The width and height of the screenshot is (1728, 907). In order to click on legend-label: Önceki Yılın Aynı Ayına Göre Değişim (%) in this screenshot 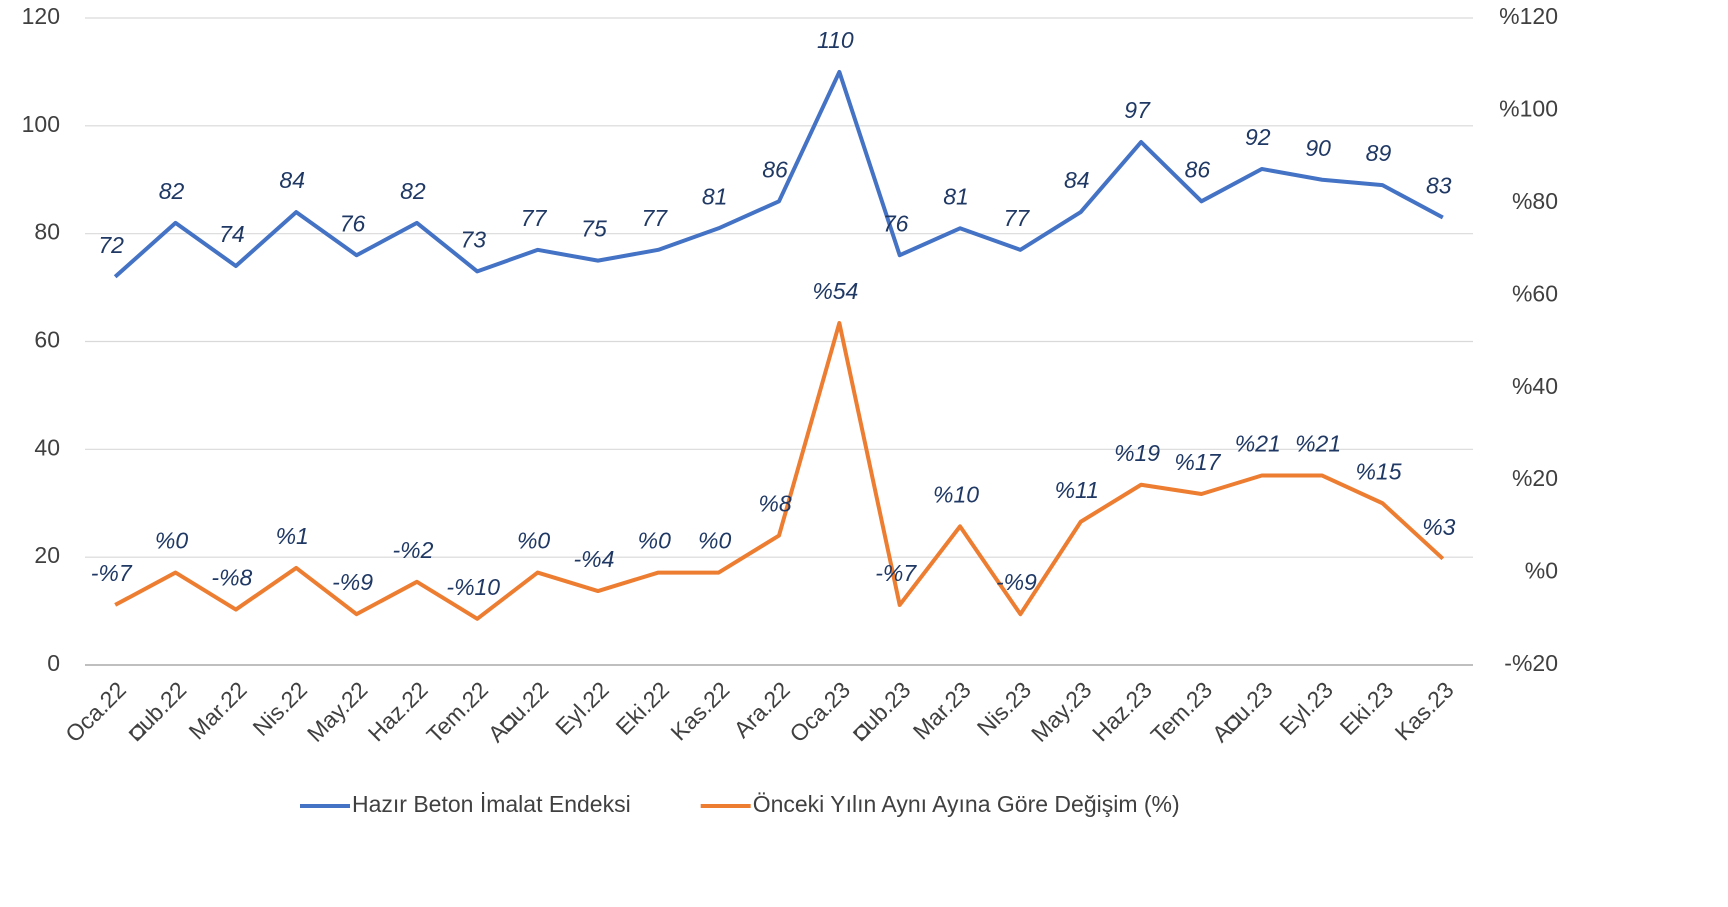, I will do `click(966, 804)`.